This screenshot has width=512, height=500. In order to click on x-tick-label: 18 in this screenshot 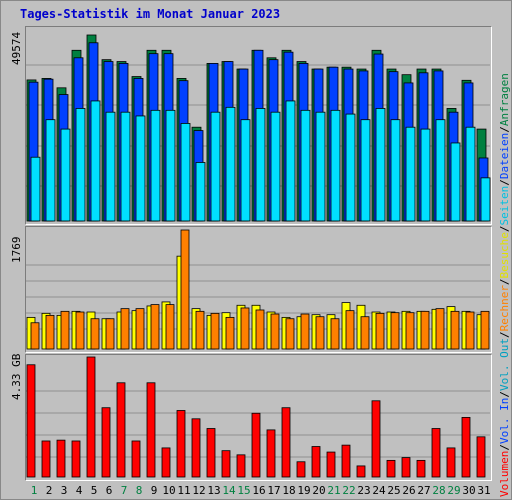, I will do `click(288, 490)`.